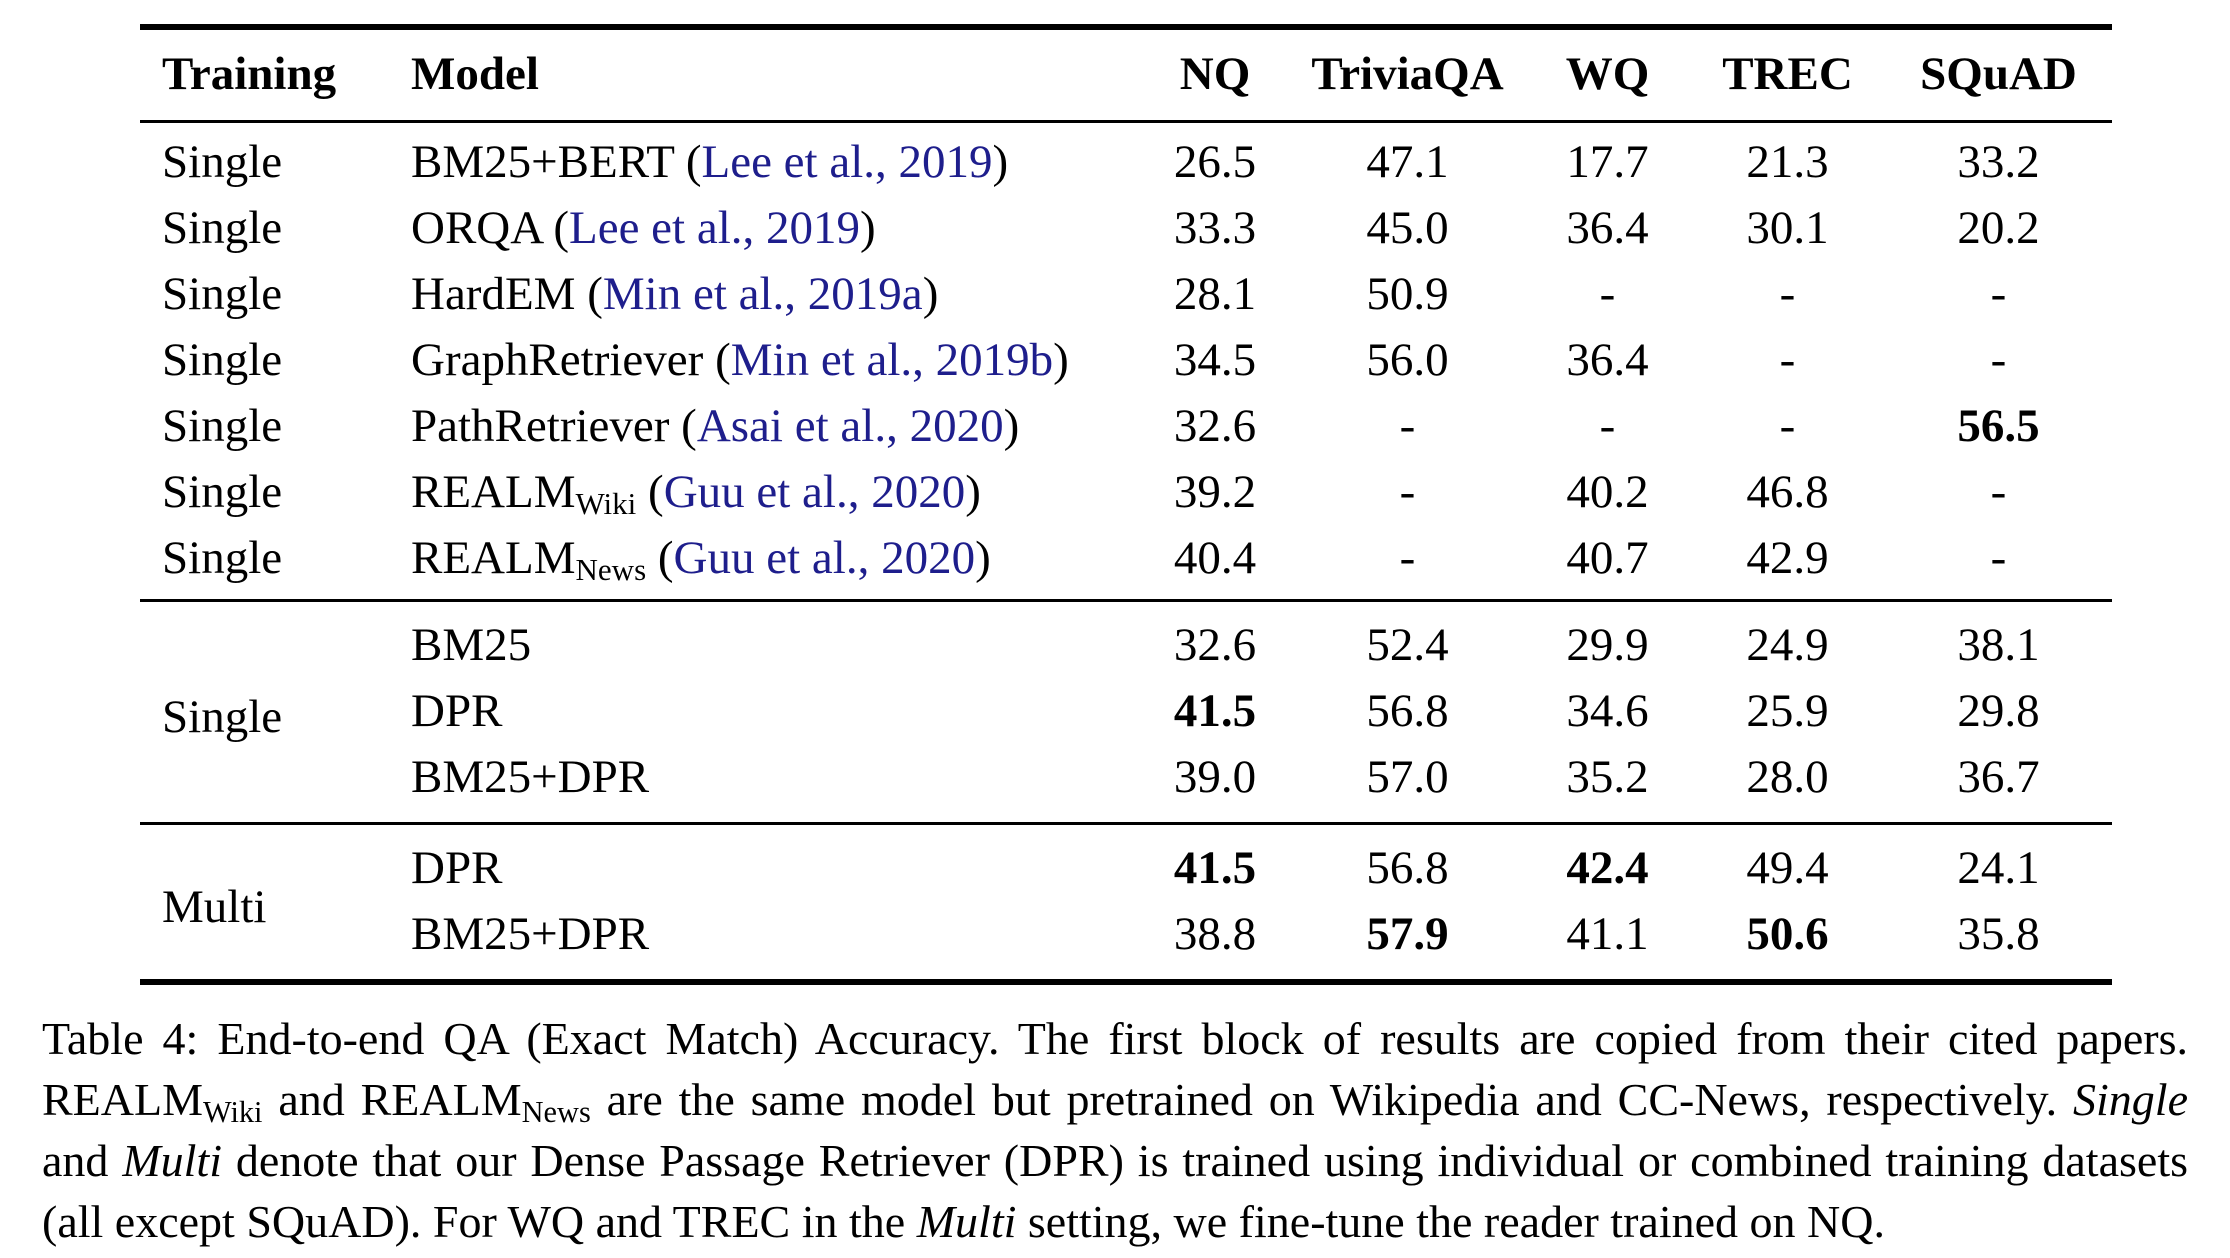  What do you see at coordinates (1998, 75) in the screenshot?
I see `column-header-squad: SQuAD` at bounding box center [1998, 75].